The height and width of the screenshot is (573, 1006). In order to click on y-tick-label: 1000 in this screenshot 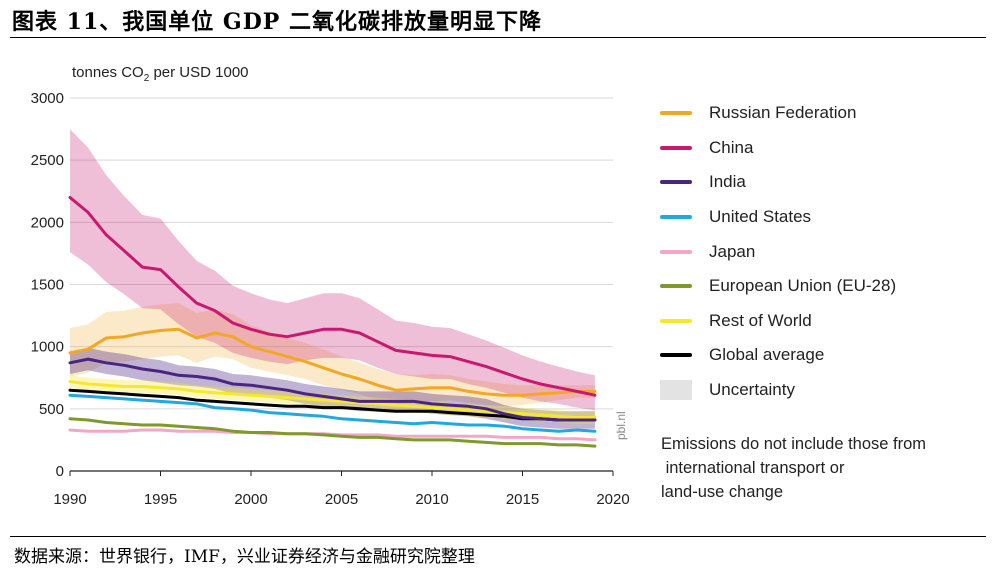, I will do `click(47, 347)`.